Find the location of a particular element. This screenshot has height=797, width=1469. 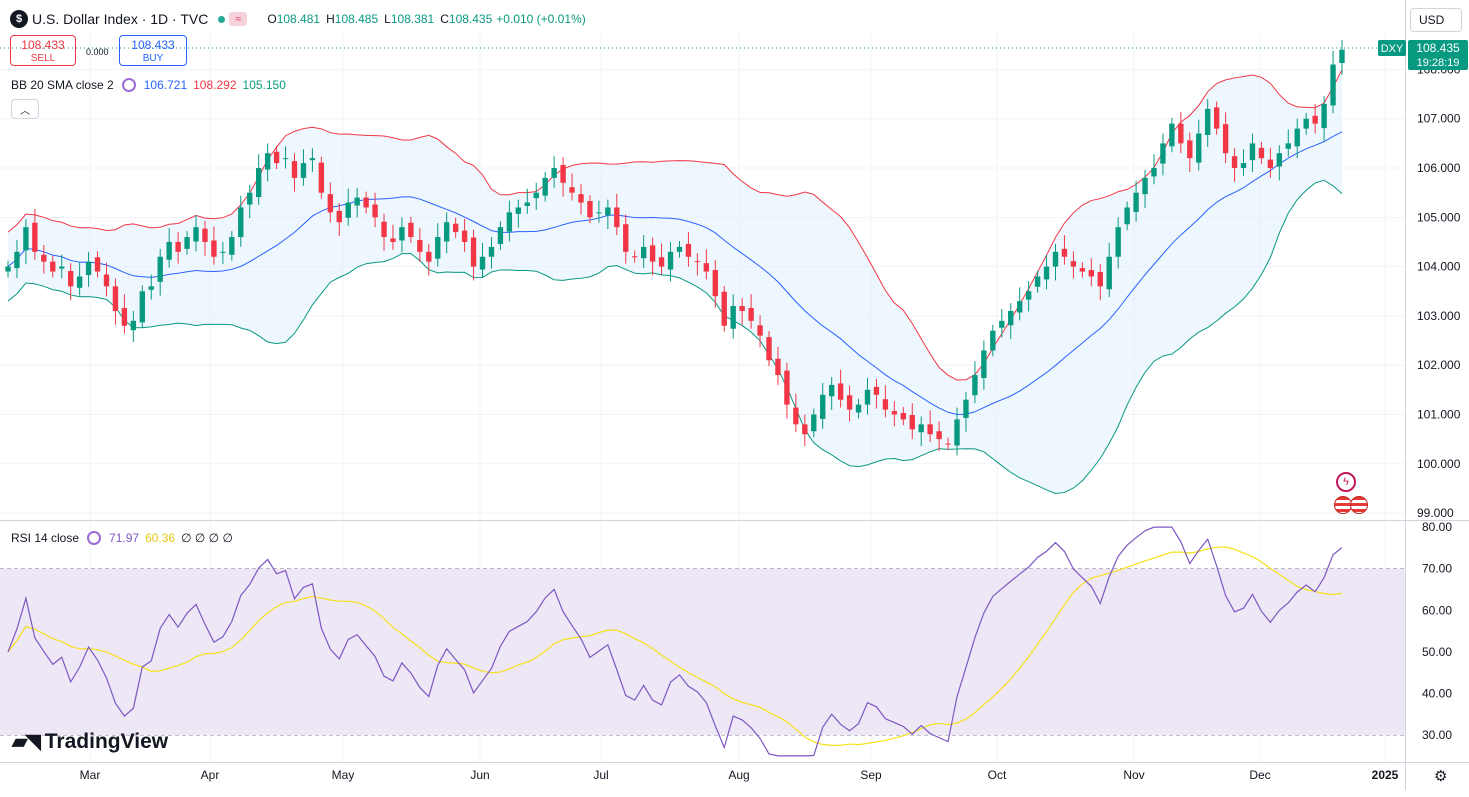

bb-basis-value: 106.721 is located at coordinates (165, 85).